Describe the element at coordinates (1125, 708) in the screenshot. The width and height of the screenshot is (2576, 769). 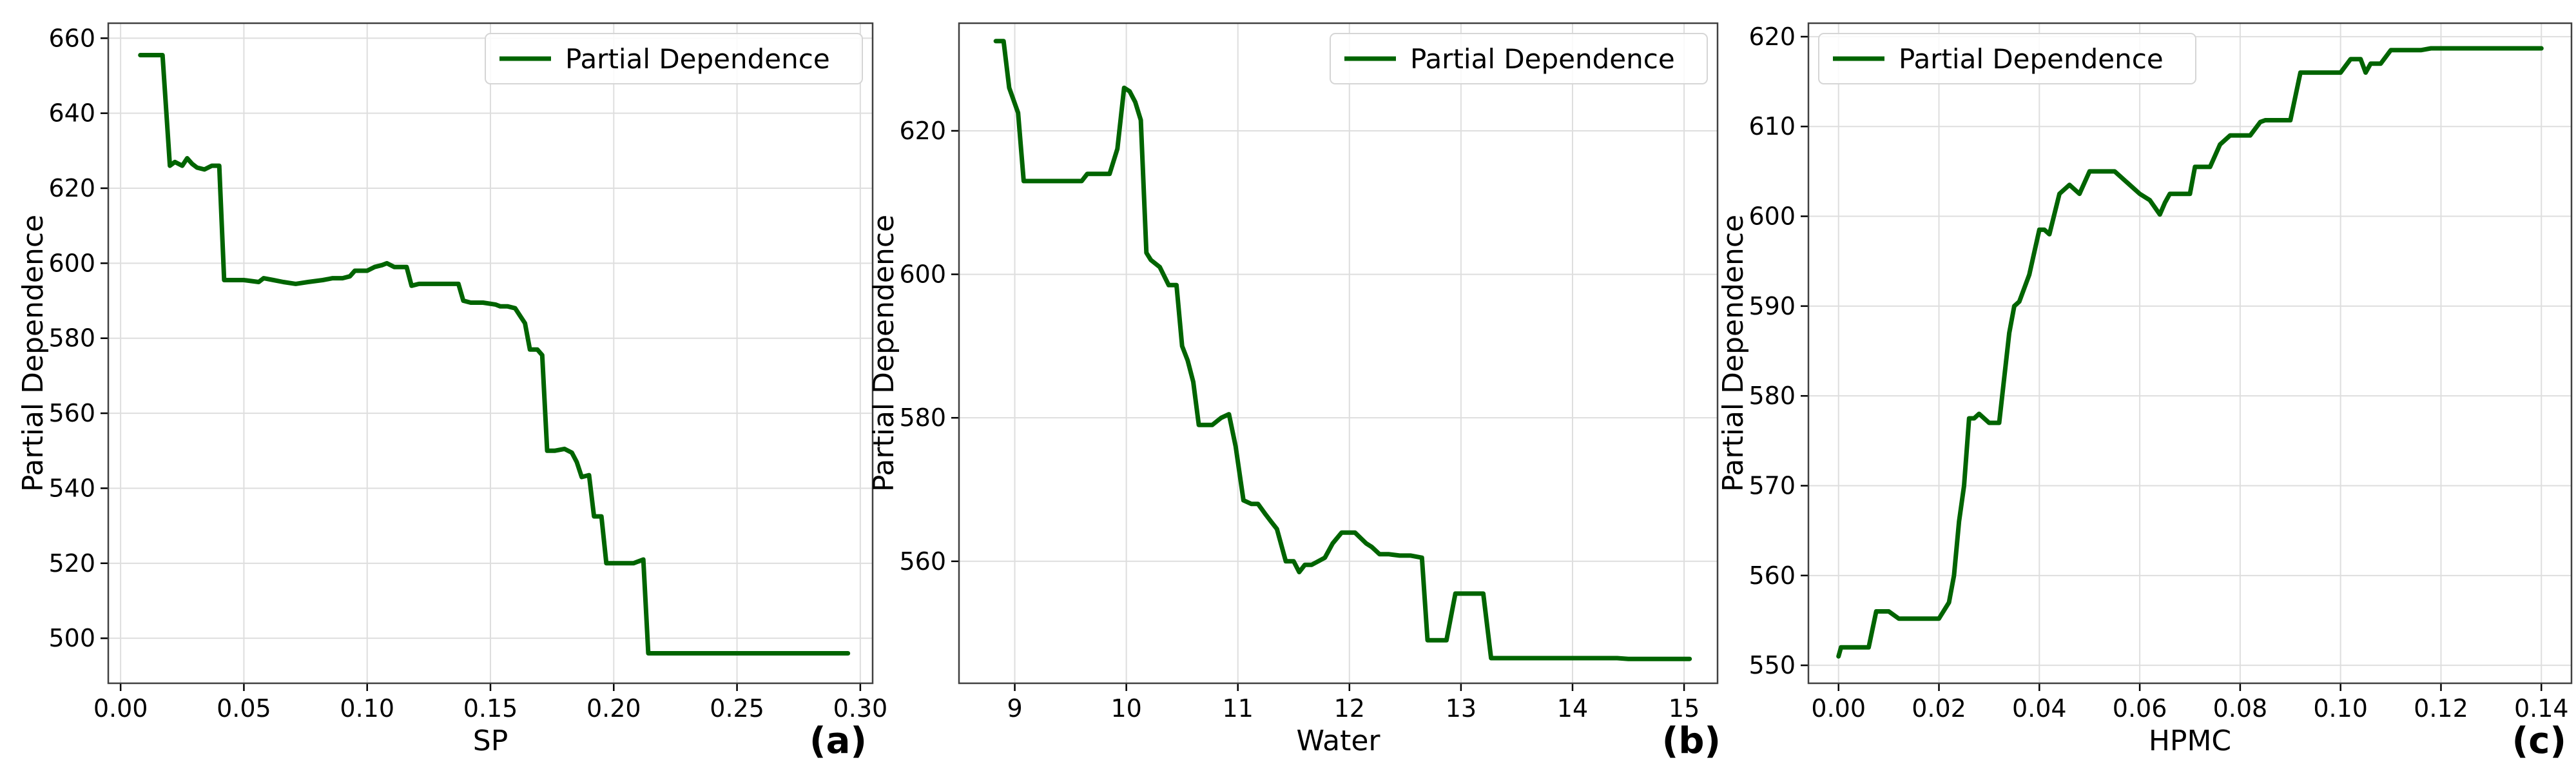
I see `x-tick-label: 10` at that location.